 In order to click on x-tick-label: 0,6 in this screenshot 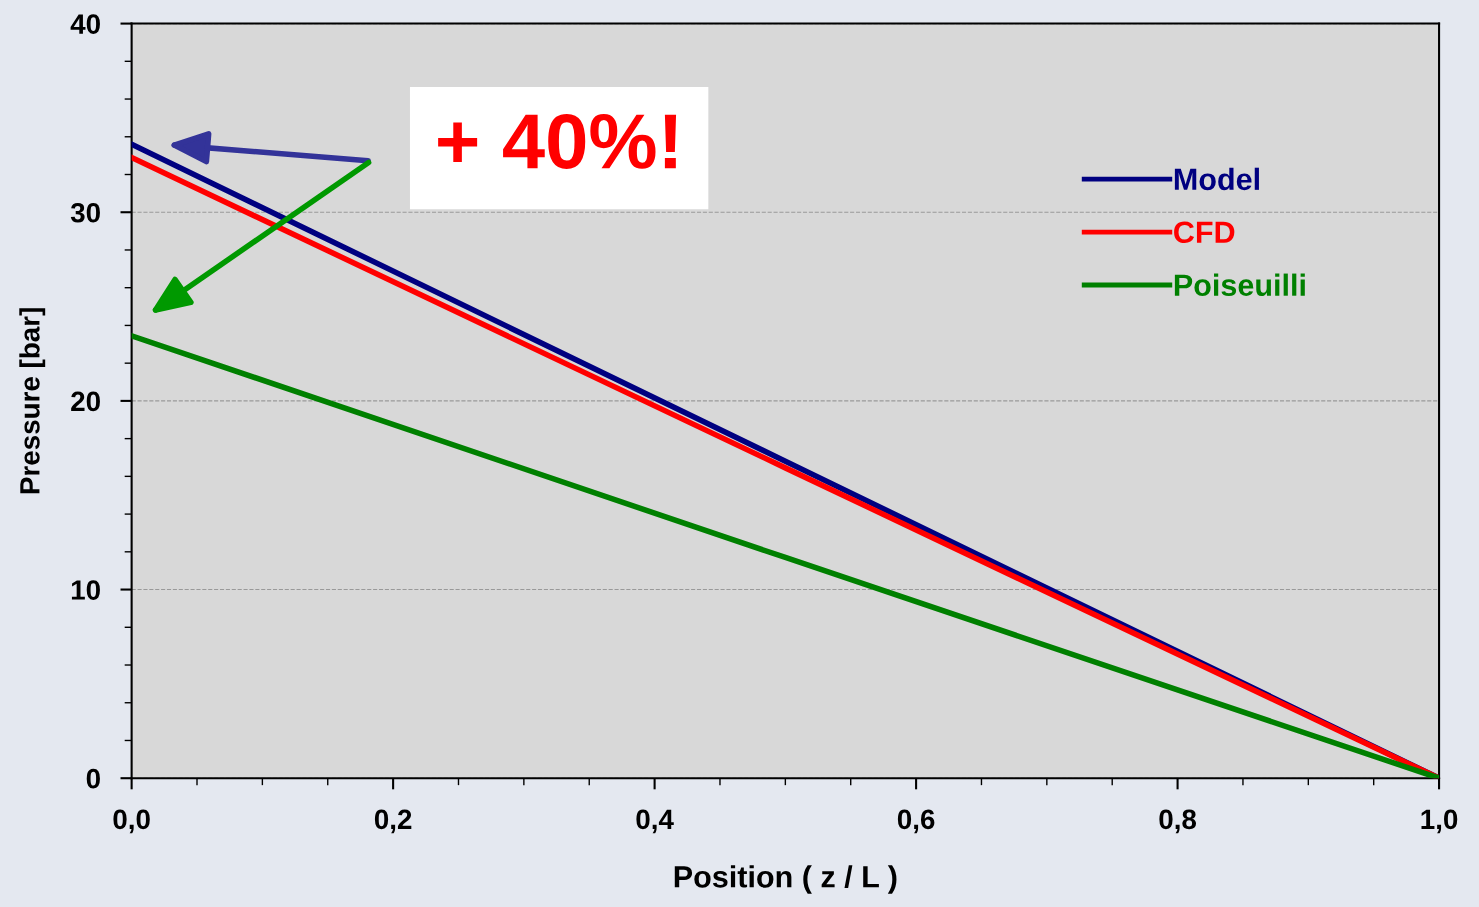, I will do `click(916, 821)`.